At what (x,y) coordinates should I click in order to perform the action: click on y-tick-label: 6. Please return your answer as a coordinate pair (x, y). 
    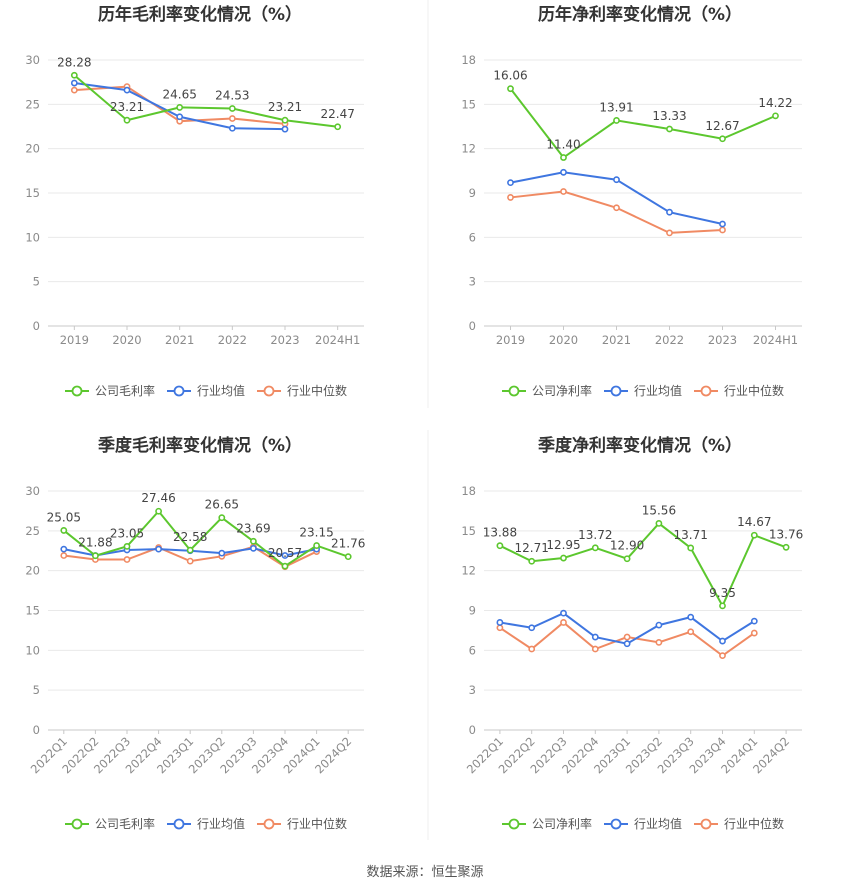
    Looking at the image, I should click on (472, 650).